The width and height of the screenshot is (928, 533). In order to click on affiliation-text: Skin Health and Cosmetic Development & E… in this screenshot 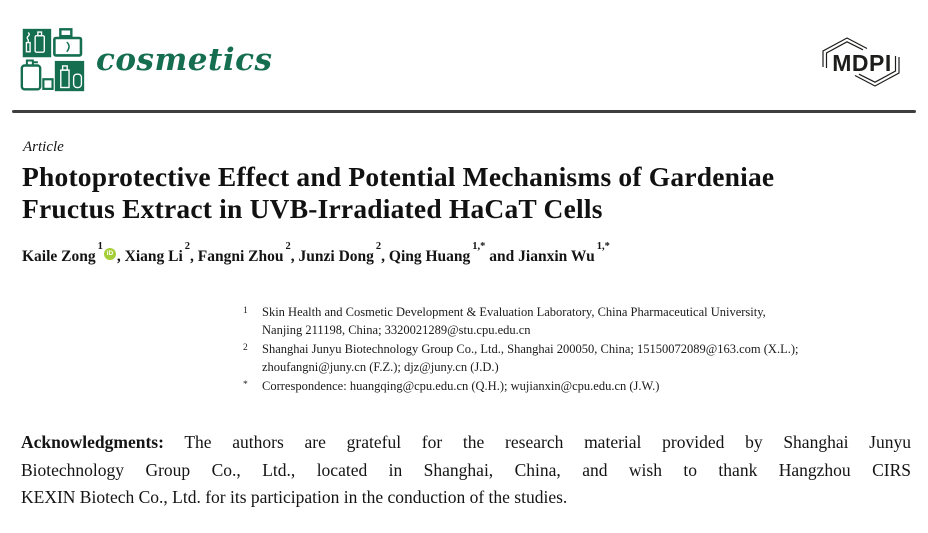, I will do `click(577, 321)`.